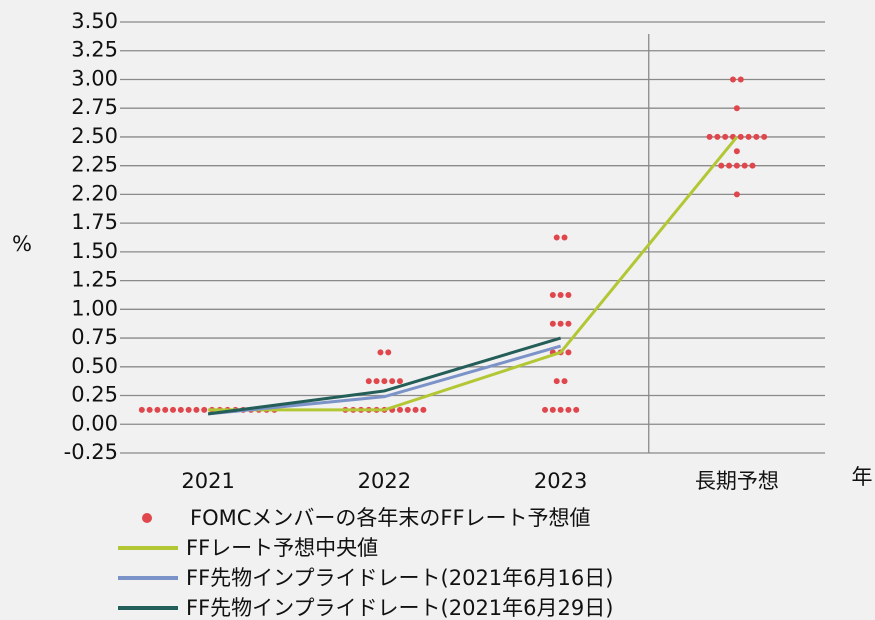 Image resolution: width=875 pixels, height=620 pixels. I want to click on y-tick-label: 1.25, so click(94, 280).